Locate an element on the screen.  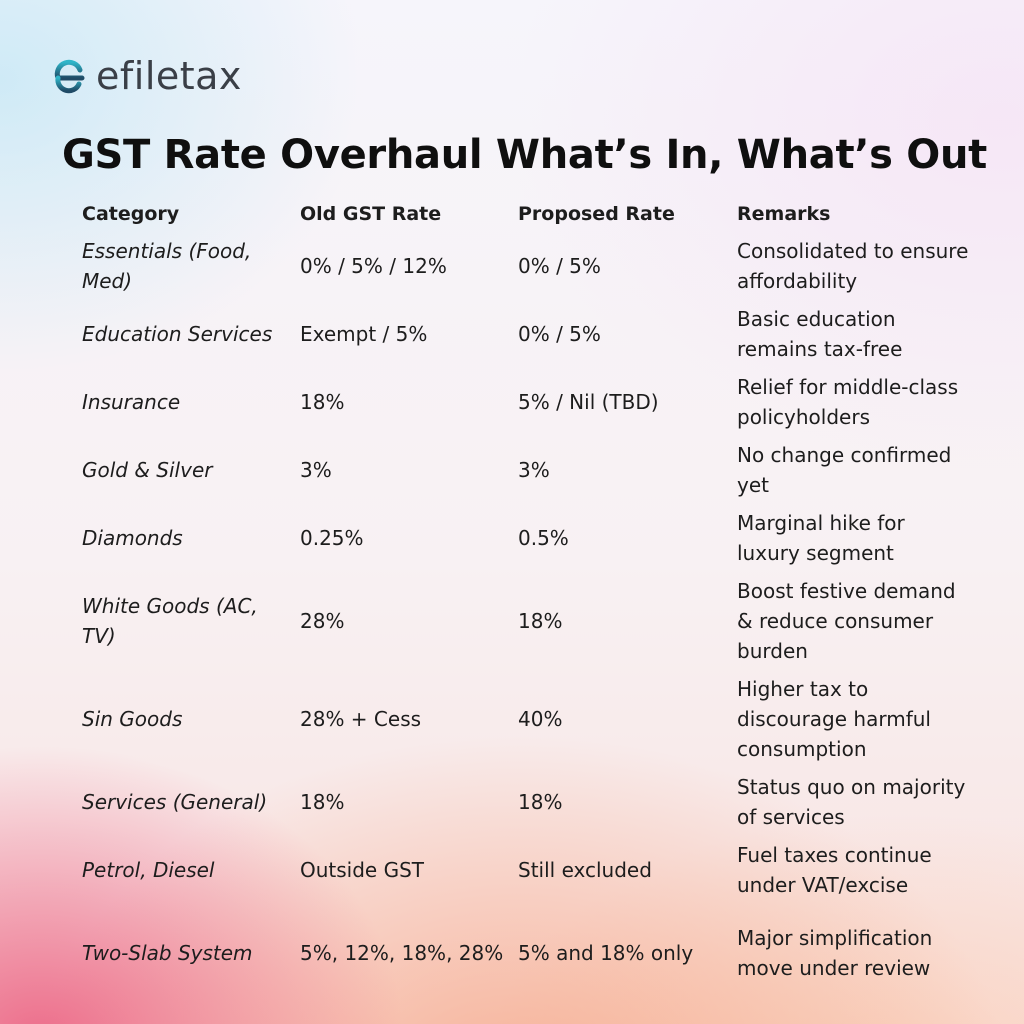
cell-category: Diamonds is located at coordinates (132, 538).